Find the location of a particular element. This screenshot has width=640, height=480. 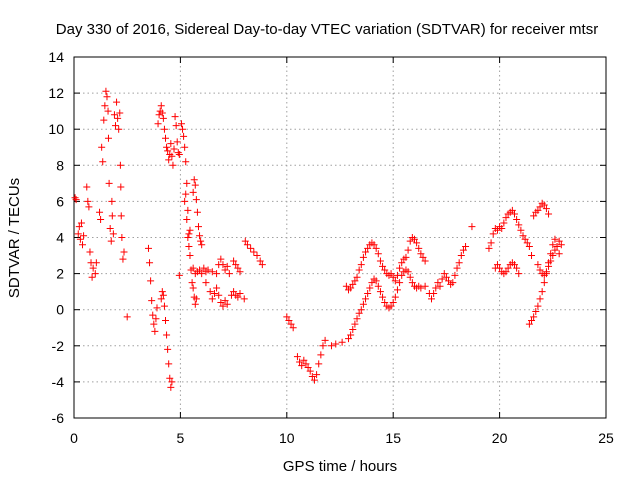

y-axis-label: SDTVAR / TECUs is located at coordinates (14, 238).